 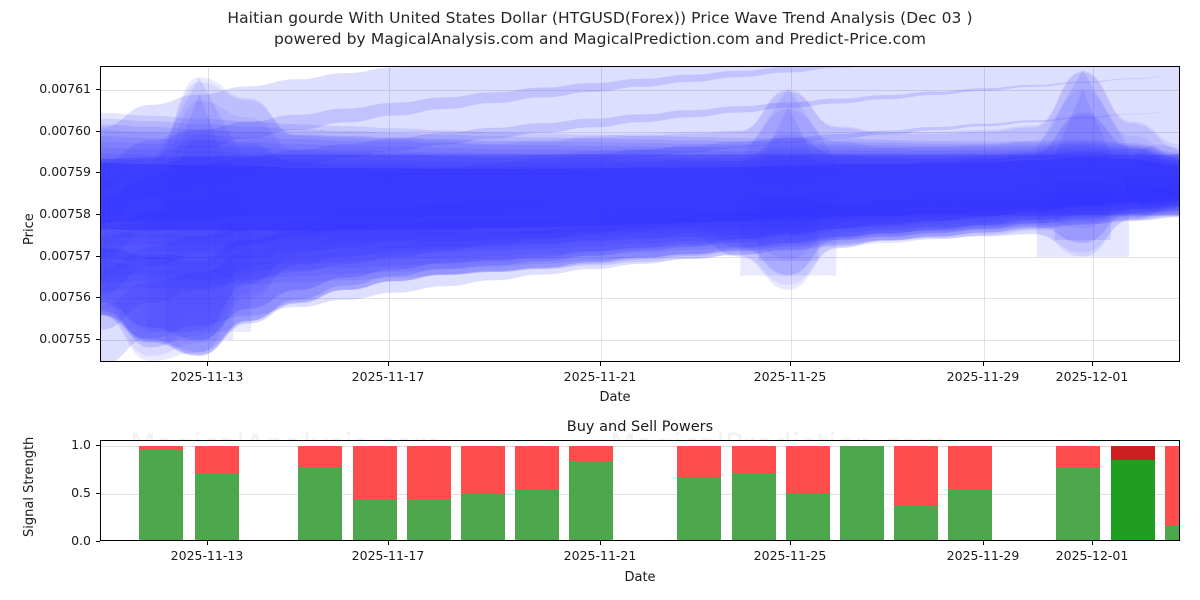 I want to click on price-x-tick-label: 2025-11-25, so click(x=790, y=376).